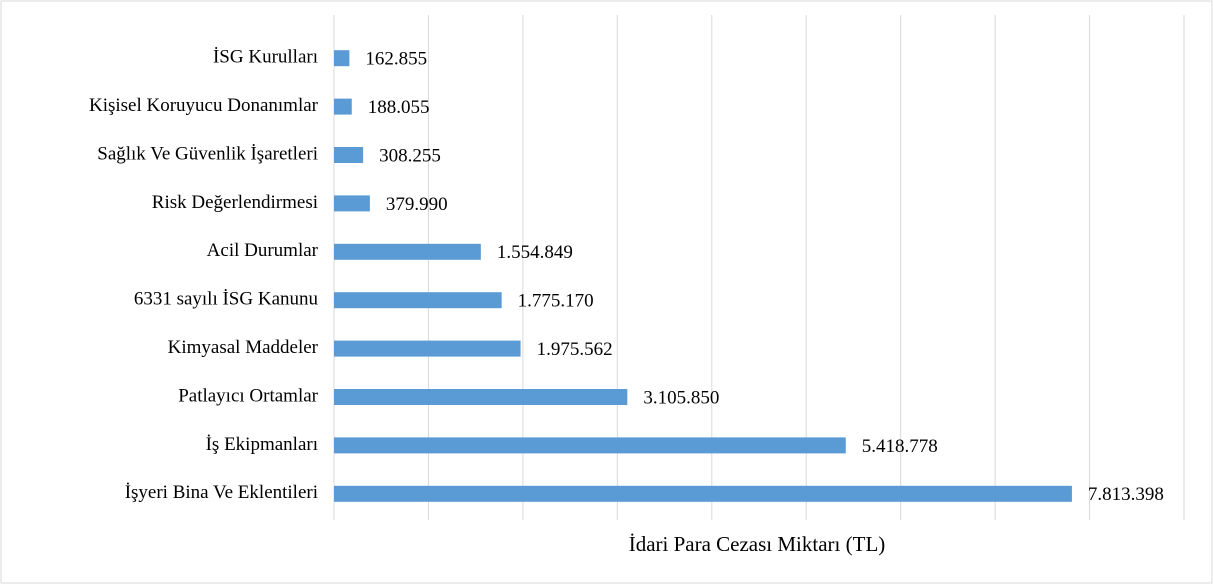 The image size is (1213, 584). Describe the element at coordinates (417, 204) in the screenshot. I see `data-label: 379.990` at that location.